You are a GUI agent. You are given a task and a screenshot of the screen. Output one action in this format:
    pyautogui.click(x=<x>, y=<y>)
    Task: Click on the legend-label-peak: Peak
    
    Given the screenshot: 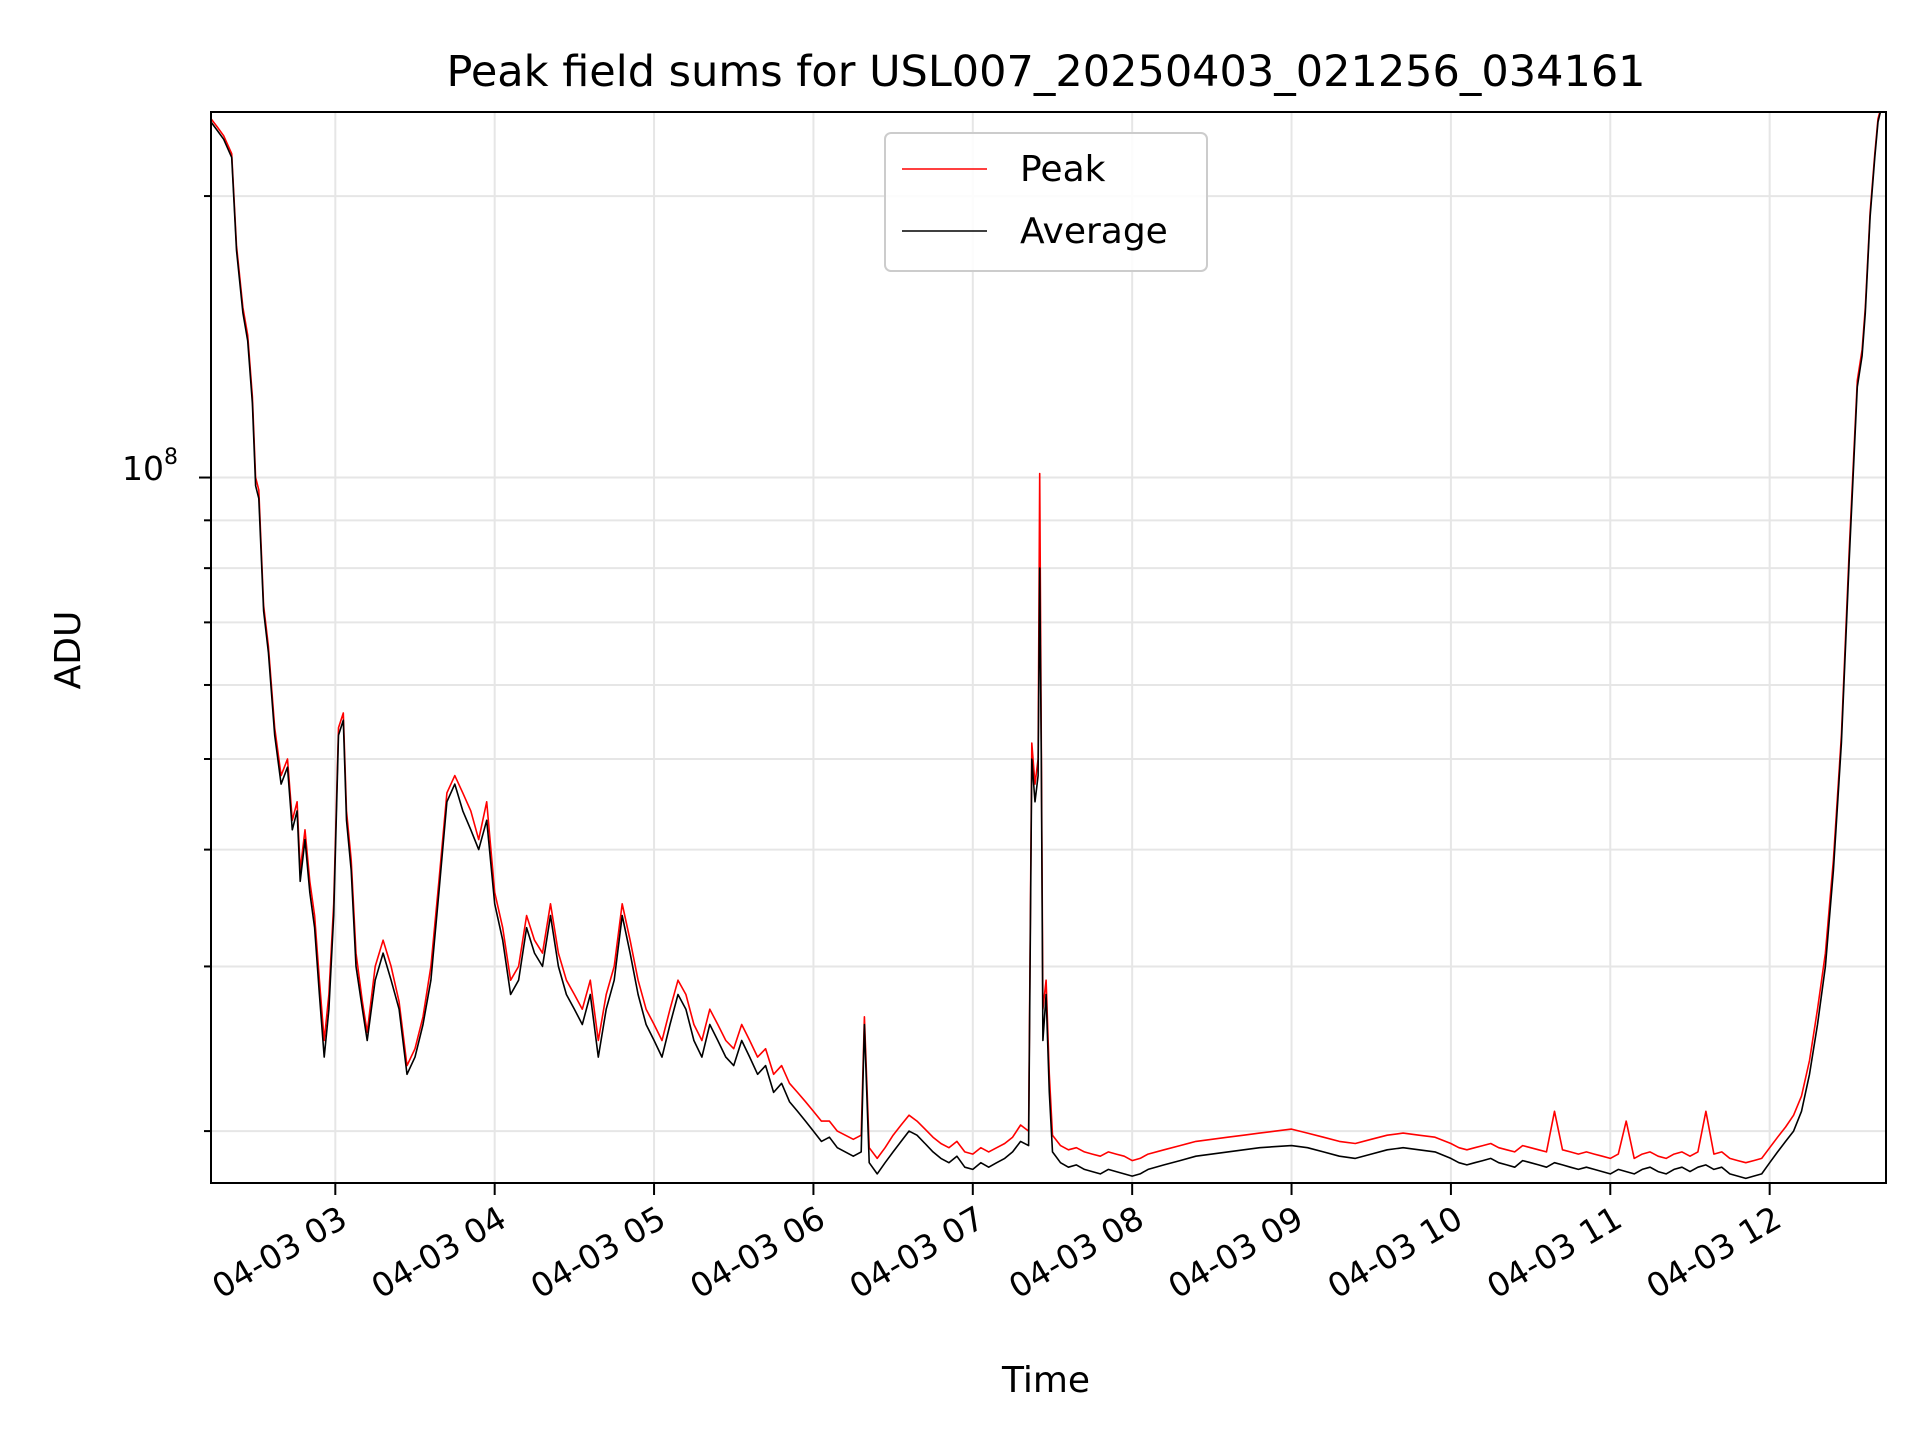 What is the action you would take?
    pyautogui.click(x=1063, y=169)
    